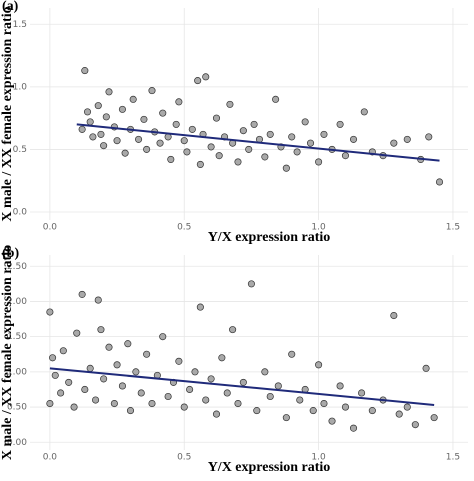 The width and height of the screenshot is (474, 481). What do you see at coordinates (20, 150) in the screenshot?
I see `y-tick-label: 0.5` at bounding box center [20, 150].